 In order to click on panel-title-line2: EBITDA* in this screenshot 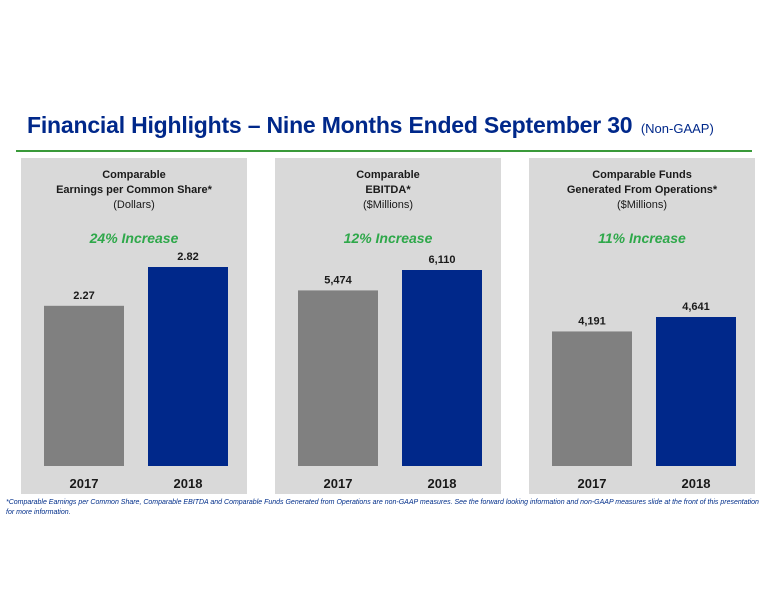, I will do `click(388, 190)`.